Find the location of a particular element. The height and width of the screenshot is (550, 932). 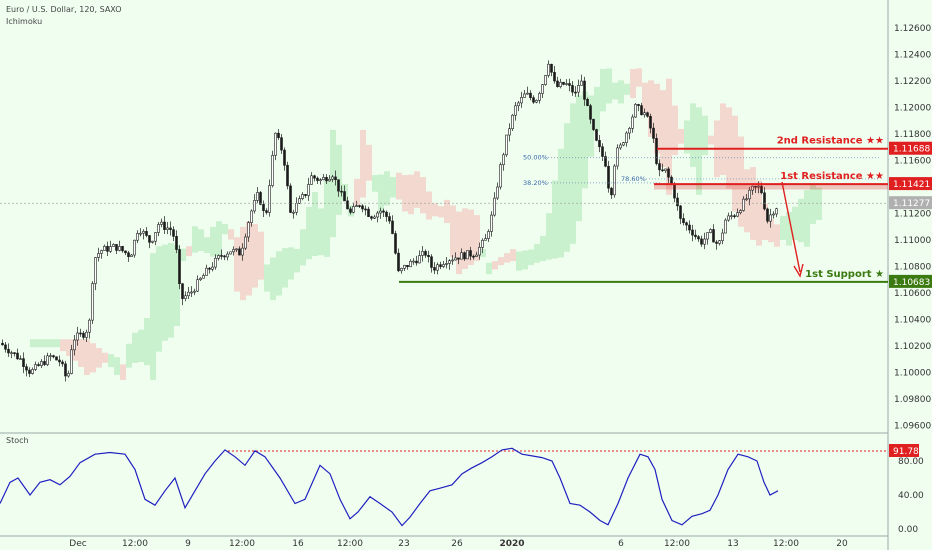

fib-label: 38.20% is located at coordinates (535, 183).